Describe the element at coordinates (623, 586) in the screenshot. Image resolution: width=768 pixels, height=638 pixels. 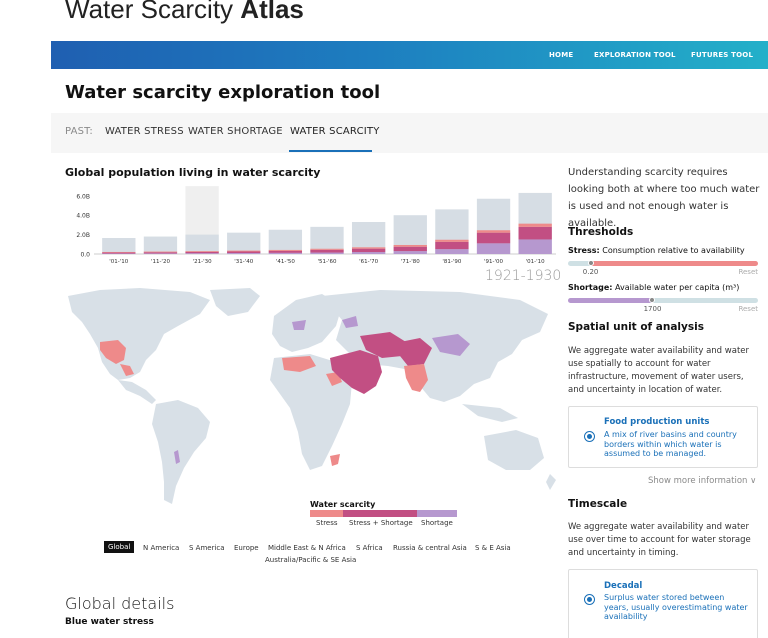
I see `option-title: Decadal` at that location.